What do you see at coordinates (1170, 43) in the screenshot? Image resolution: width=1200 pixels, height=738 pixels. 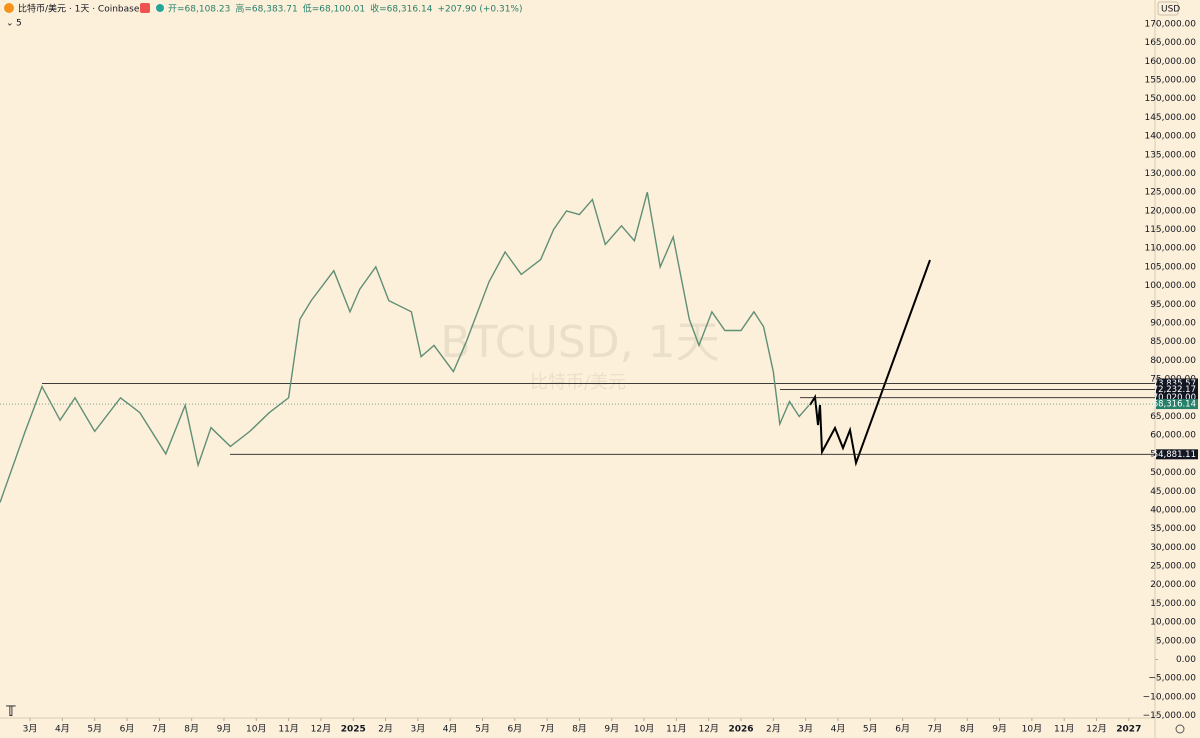 I see `y-tick-label: 165,000.00` at bounding box center [1170, 43].